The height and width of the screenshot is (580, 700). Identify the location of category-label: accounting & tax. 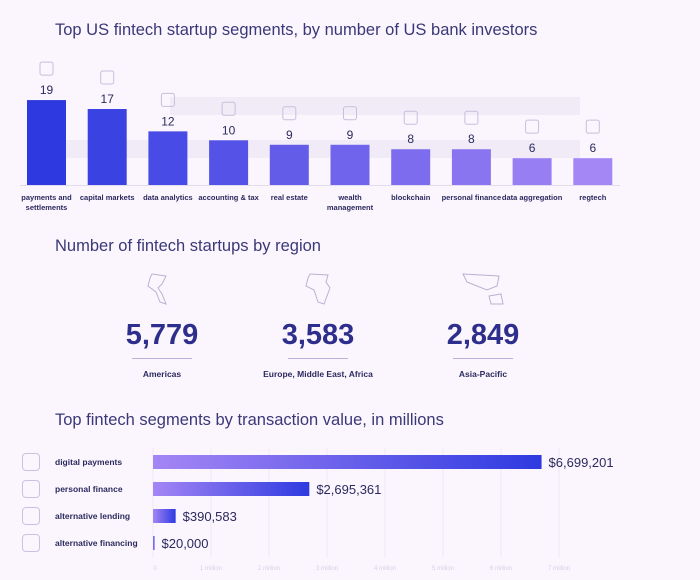
(228, 197).